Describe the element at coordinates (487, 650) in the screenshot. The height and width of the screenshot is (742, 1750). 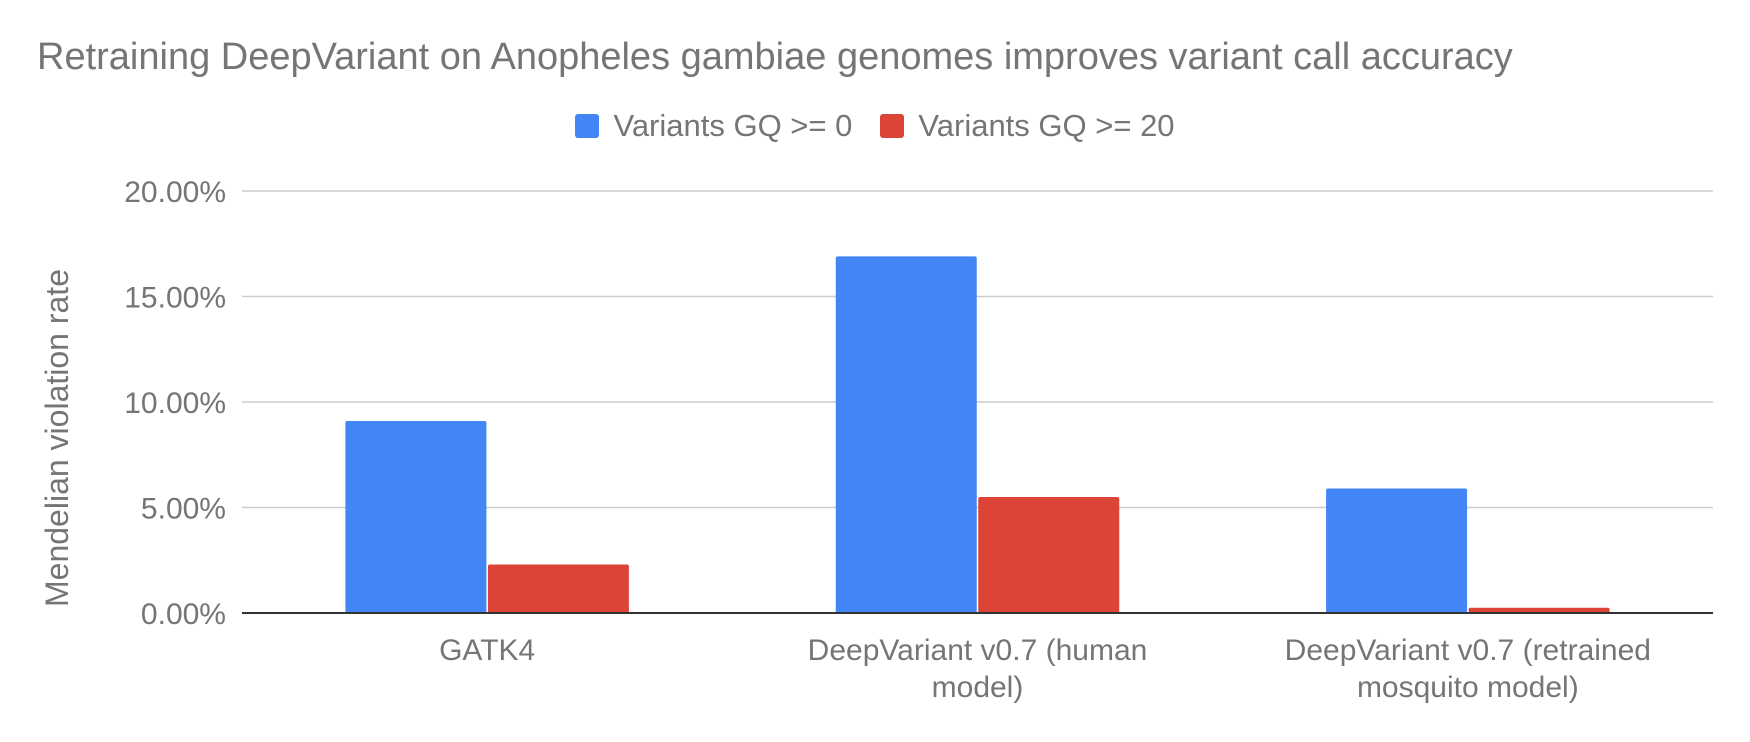
I see `x-tick-label: GATK4` at that location.